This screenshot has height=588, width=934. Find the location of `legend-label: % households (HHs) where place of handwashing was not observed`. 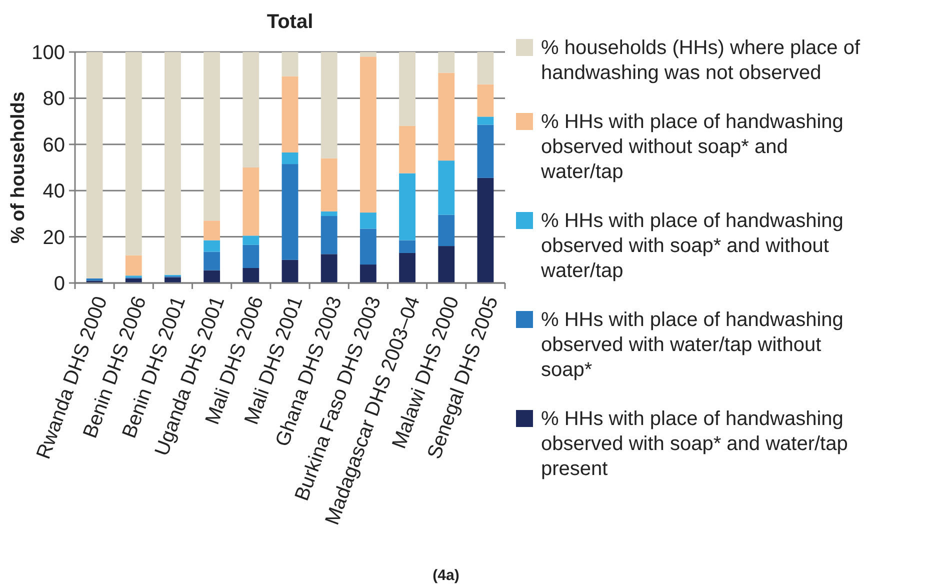

legend-label: % households (HHs) where place of handwashing was not observed is located at coordinates (700, 60).